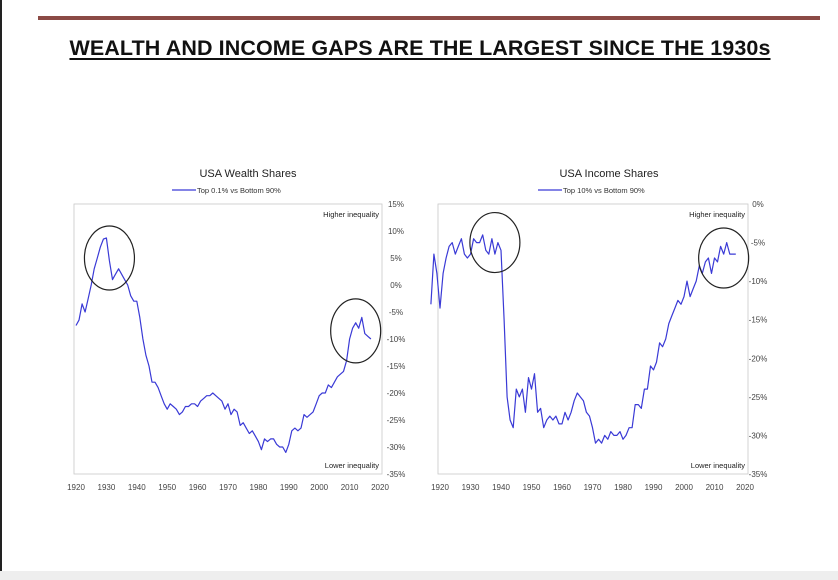  Describe the element at coordinates (396, 258) in the screenshot. I see `y-tick-label: 5%` at that location.